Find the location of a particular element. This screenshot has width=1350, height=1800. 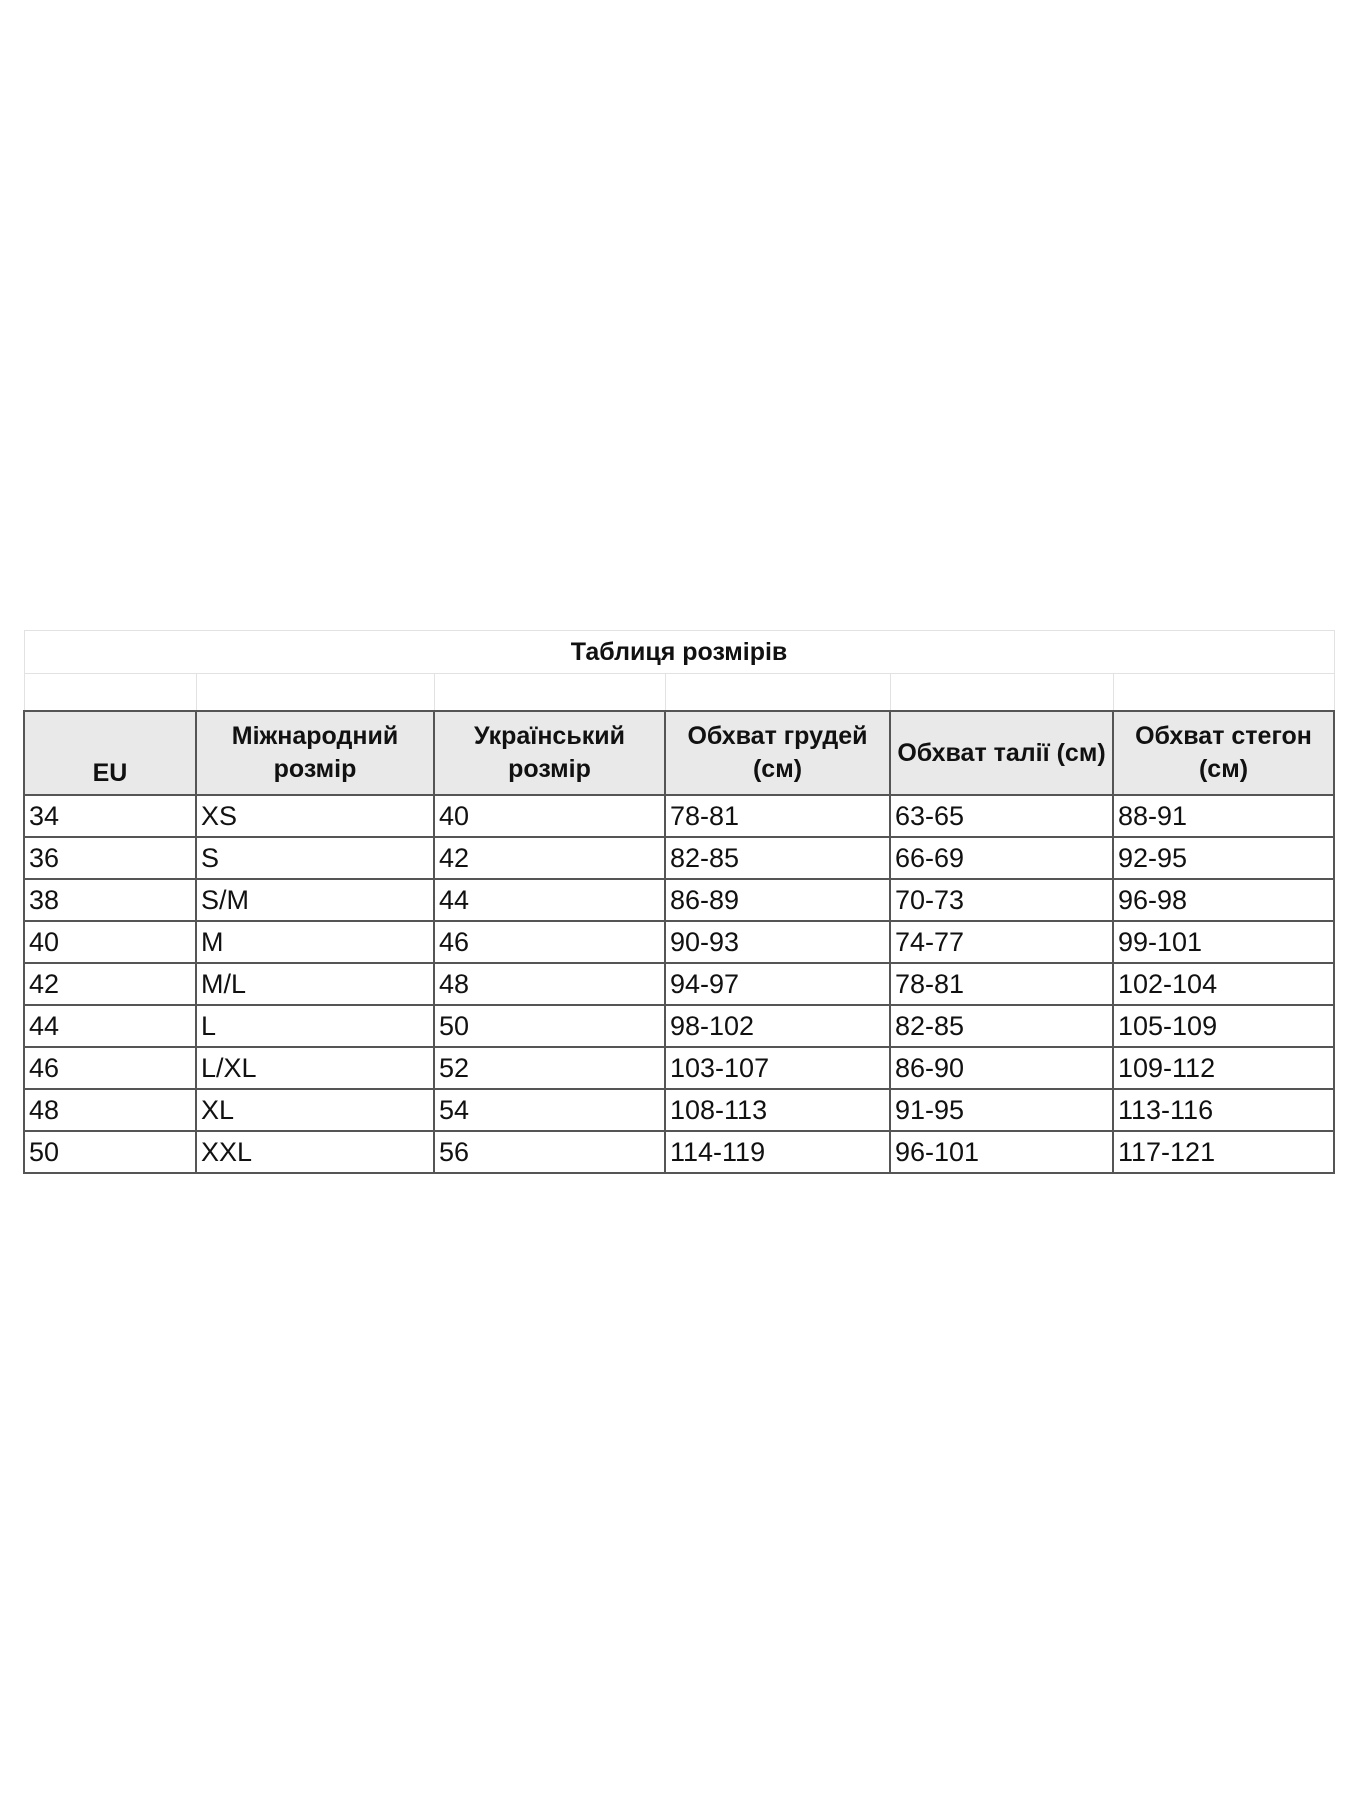

table-row: 50 XXL 56 114-119 96-101 117-121 is located at coordinates (679, 1152).